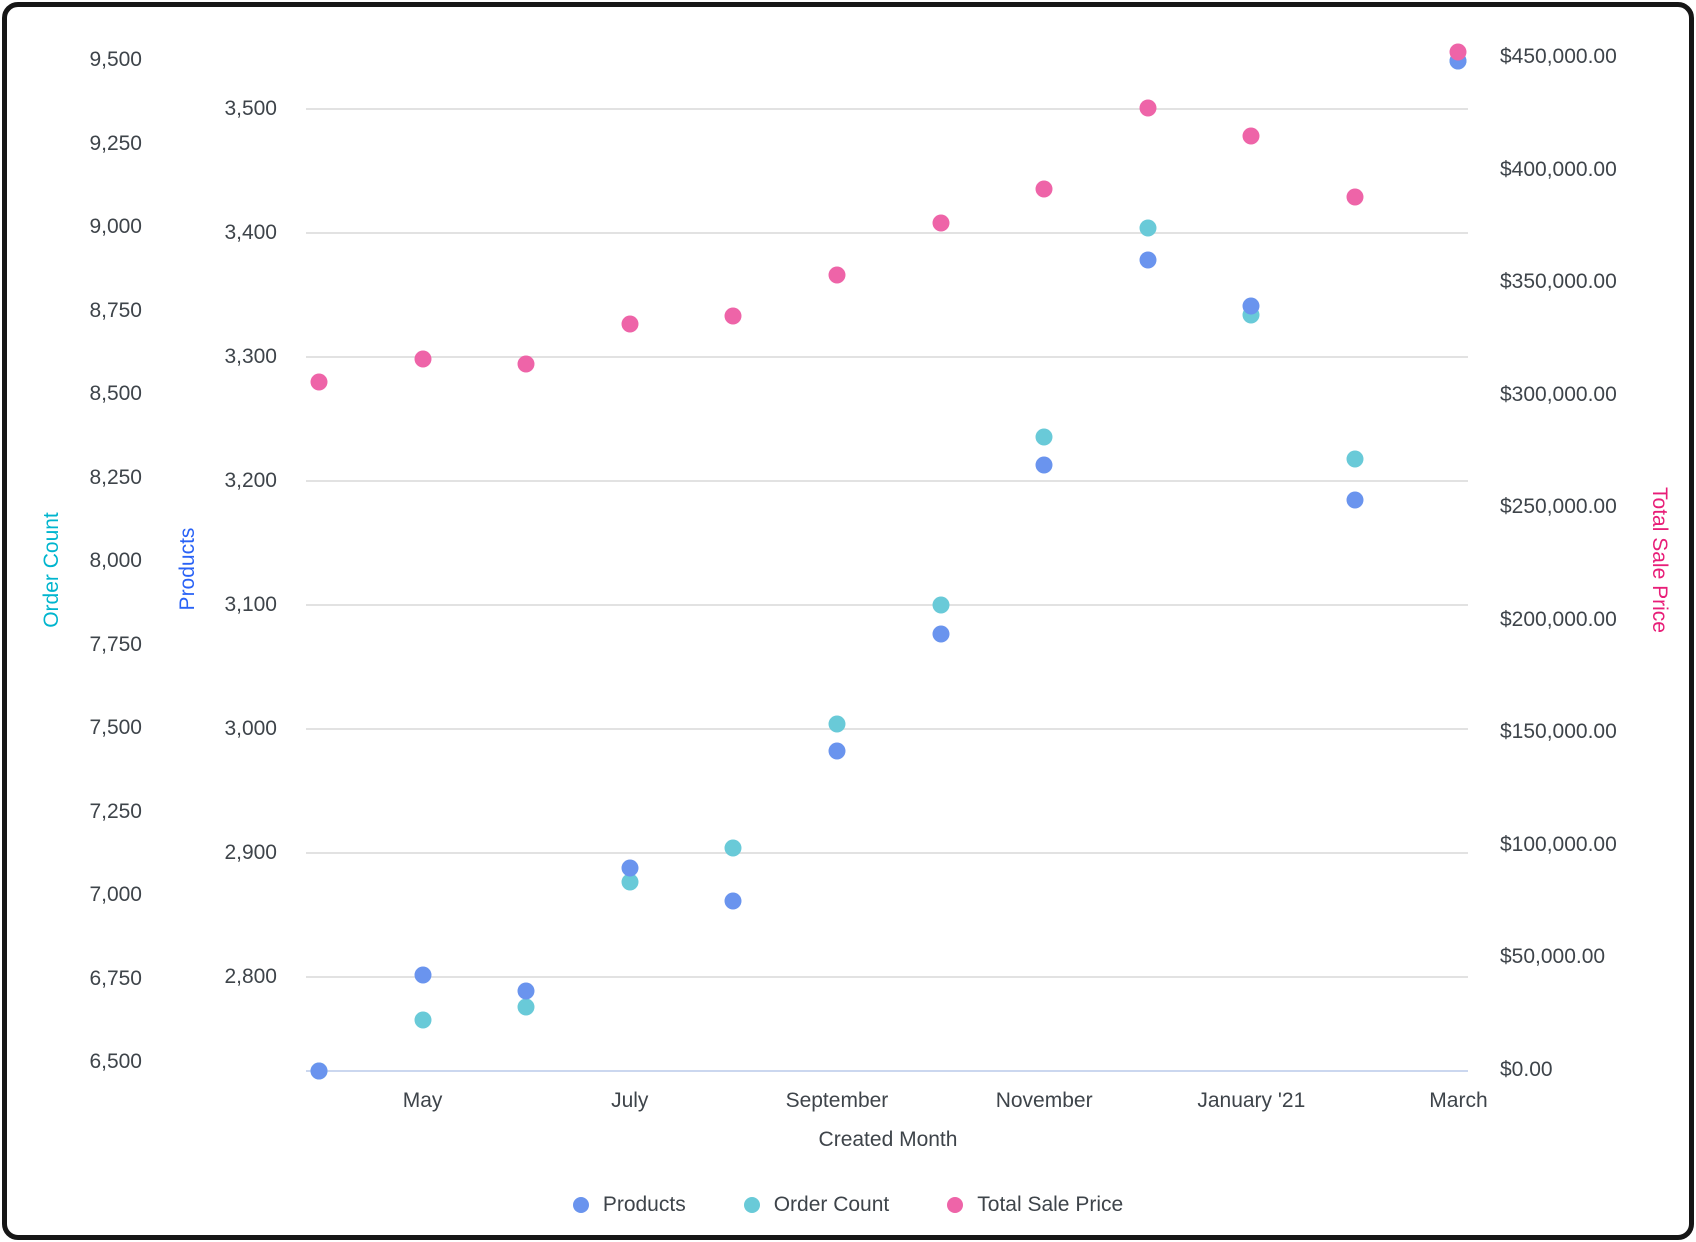  Describe the element at coordinates (250, 852) in the screenshot. I see `products-tick-label: 2,900` at that location.